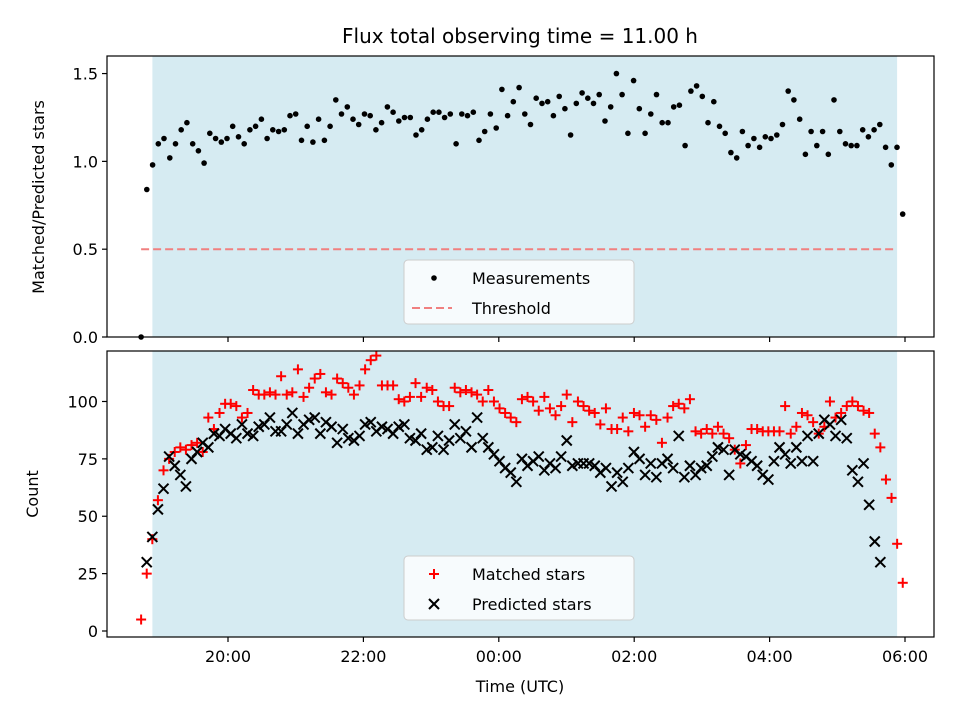  I want to click on legend-box, so click(519, 588).